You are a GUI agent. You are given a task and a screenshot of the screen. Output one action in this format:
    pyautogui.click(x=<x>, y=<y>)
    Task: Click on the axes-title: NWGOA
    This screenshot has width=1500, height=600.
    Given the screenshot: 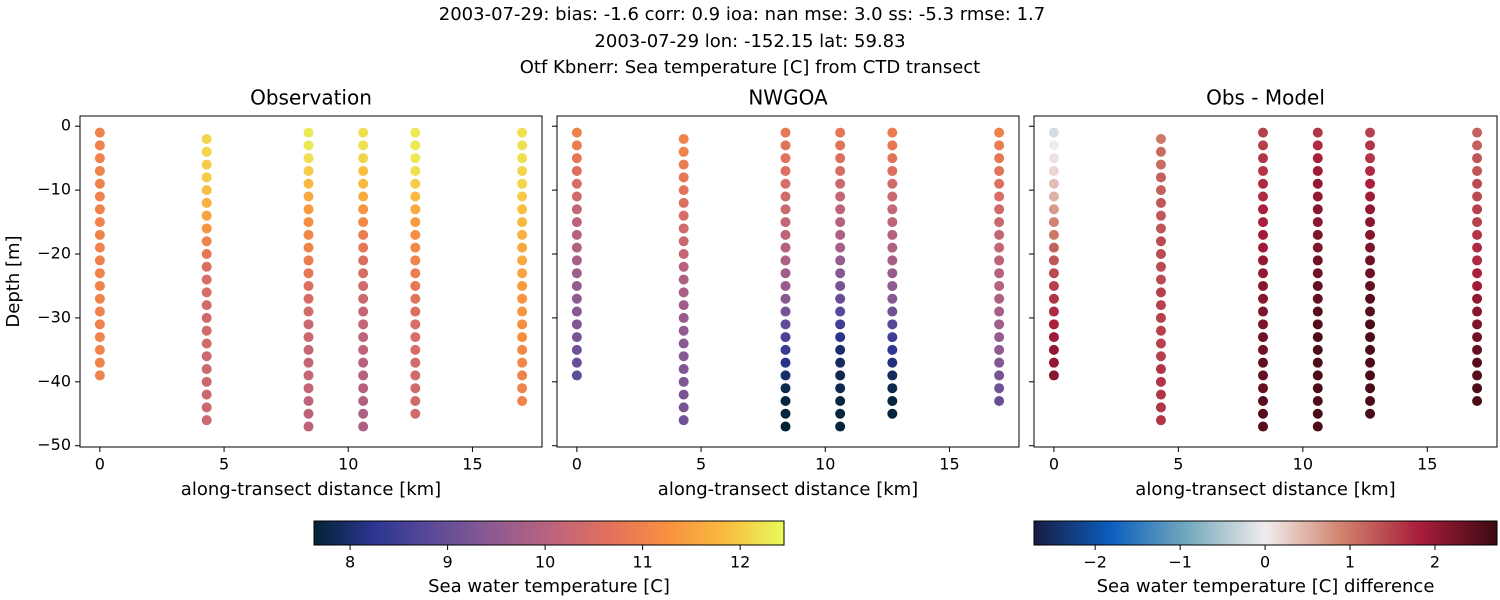 What is the action you would take?
    pyautogui.click(x=788, y=98)
    